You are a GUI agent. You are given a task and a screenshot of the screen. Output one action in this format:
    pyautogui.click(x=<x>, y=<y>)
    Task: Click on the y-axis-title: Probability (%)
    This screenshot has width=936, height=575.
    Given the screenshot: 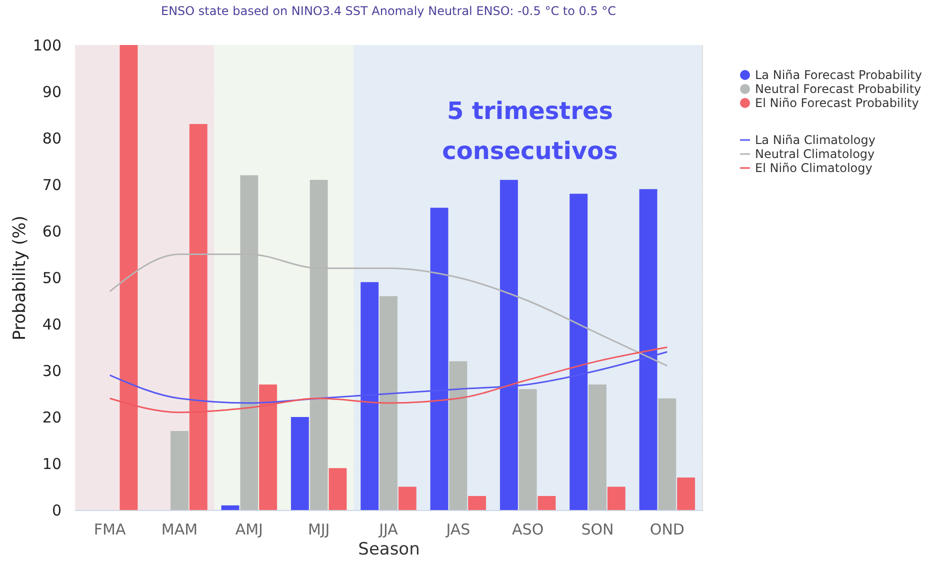 What is the action you would take?
    pyautogui.click(x=20, y=278)
    